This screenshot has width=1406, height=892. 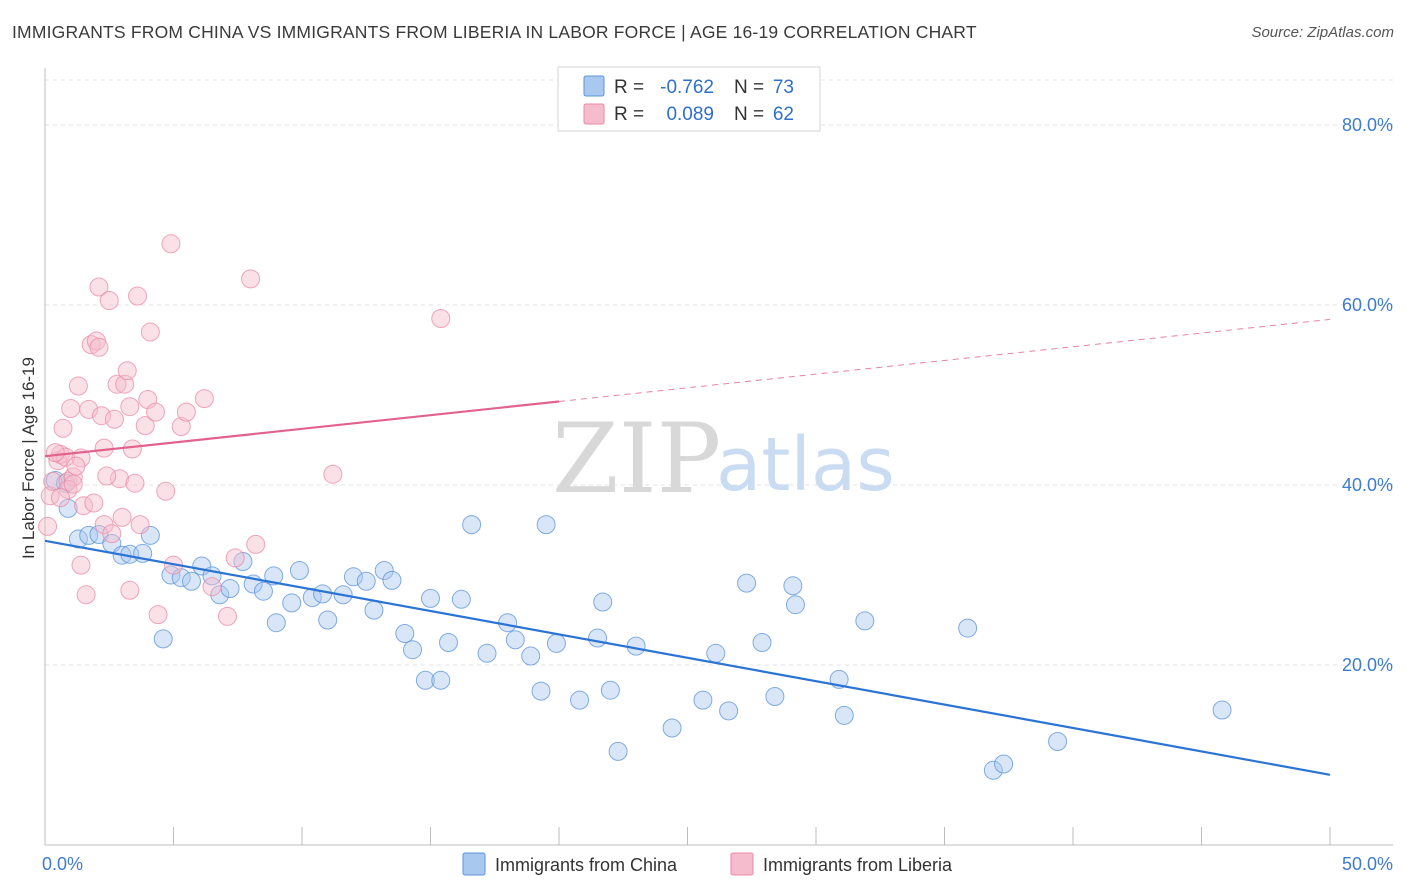 I want to click on stats-r-label-liberia: R =, so click(x=629, y=114).